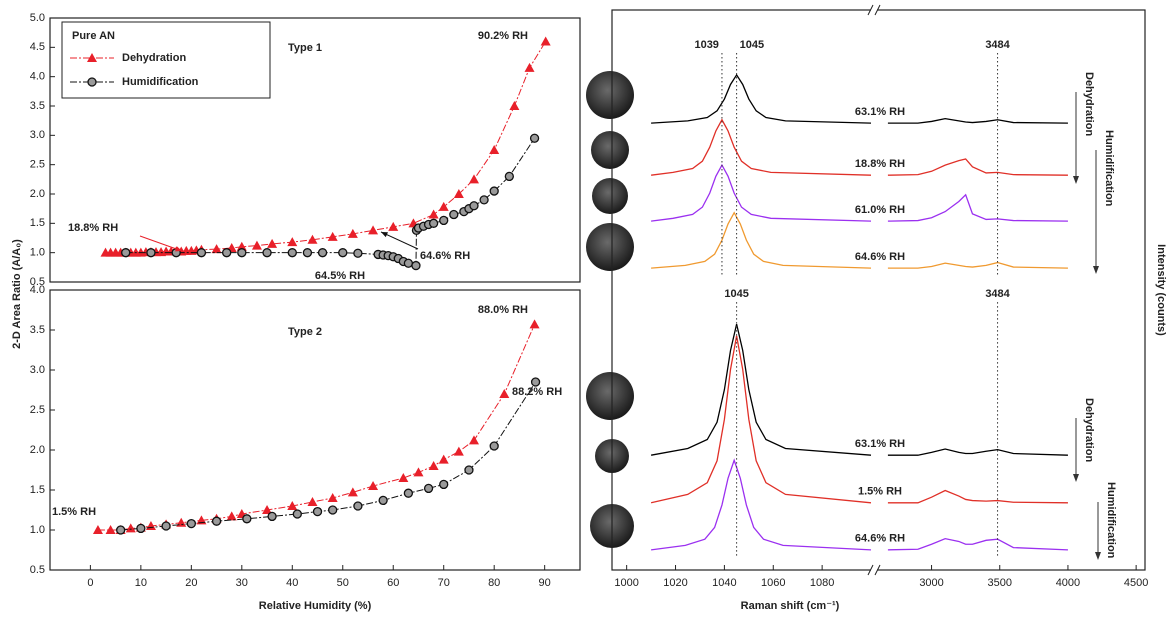 The image size is (1176, 619). I want to click on x-axis-label: Raman shift (cm⁻¹), so click(790, 606).